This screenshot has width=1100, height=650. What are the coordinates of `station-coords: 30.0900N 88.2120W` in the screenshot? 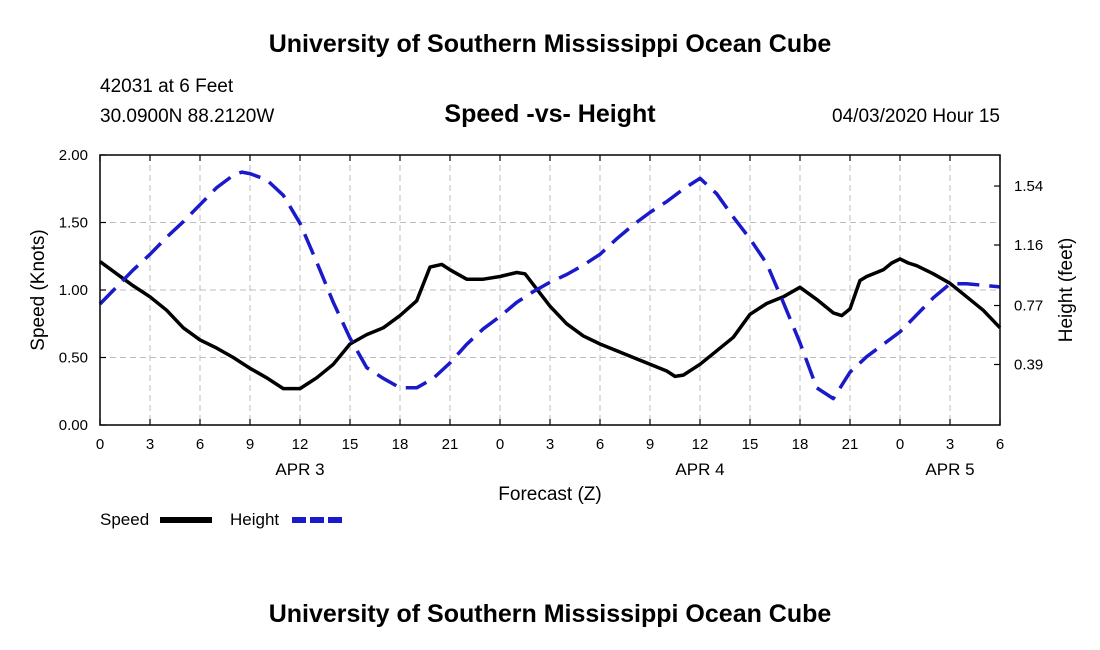 It's located at (187, 116).